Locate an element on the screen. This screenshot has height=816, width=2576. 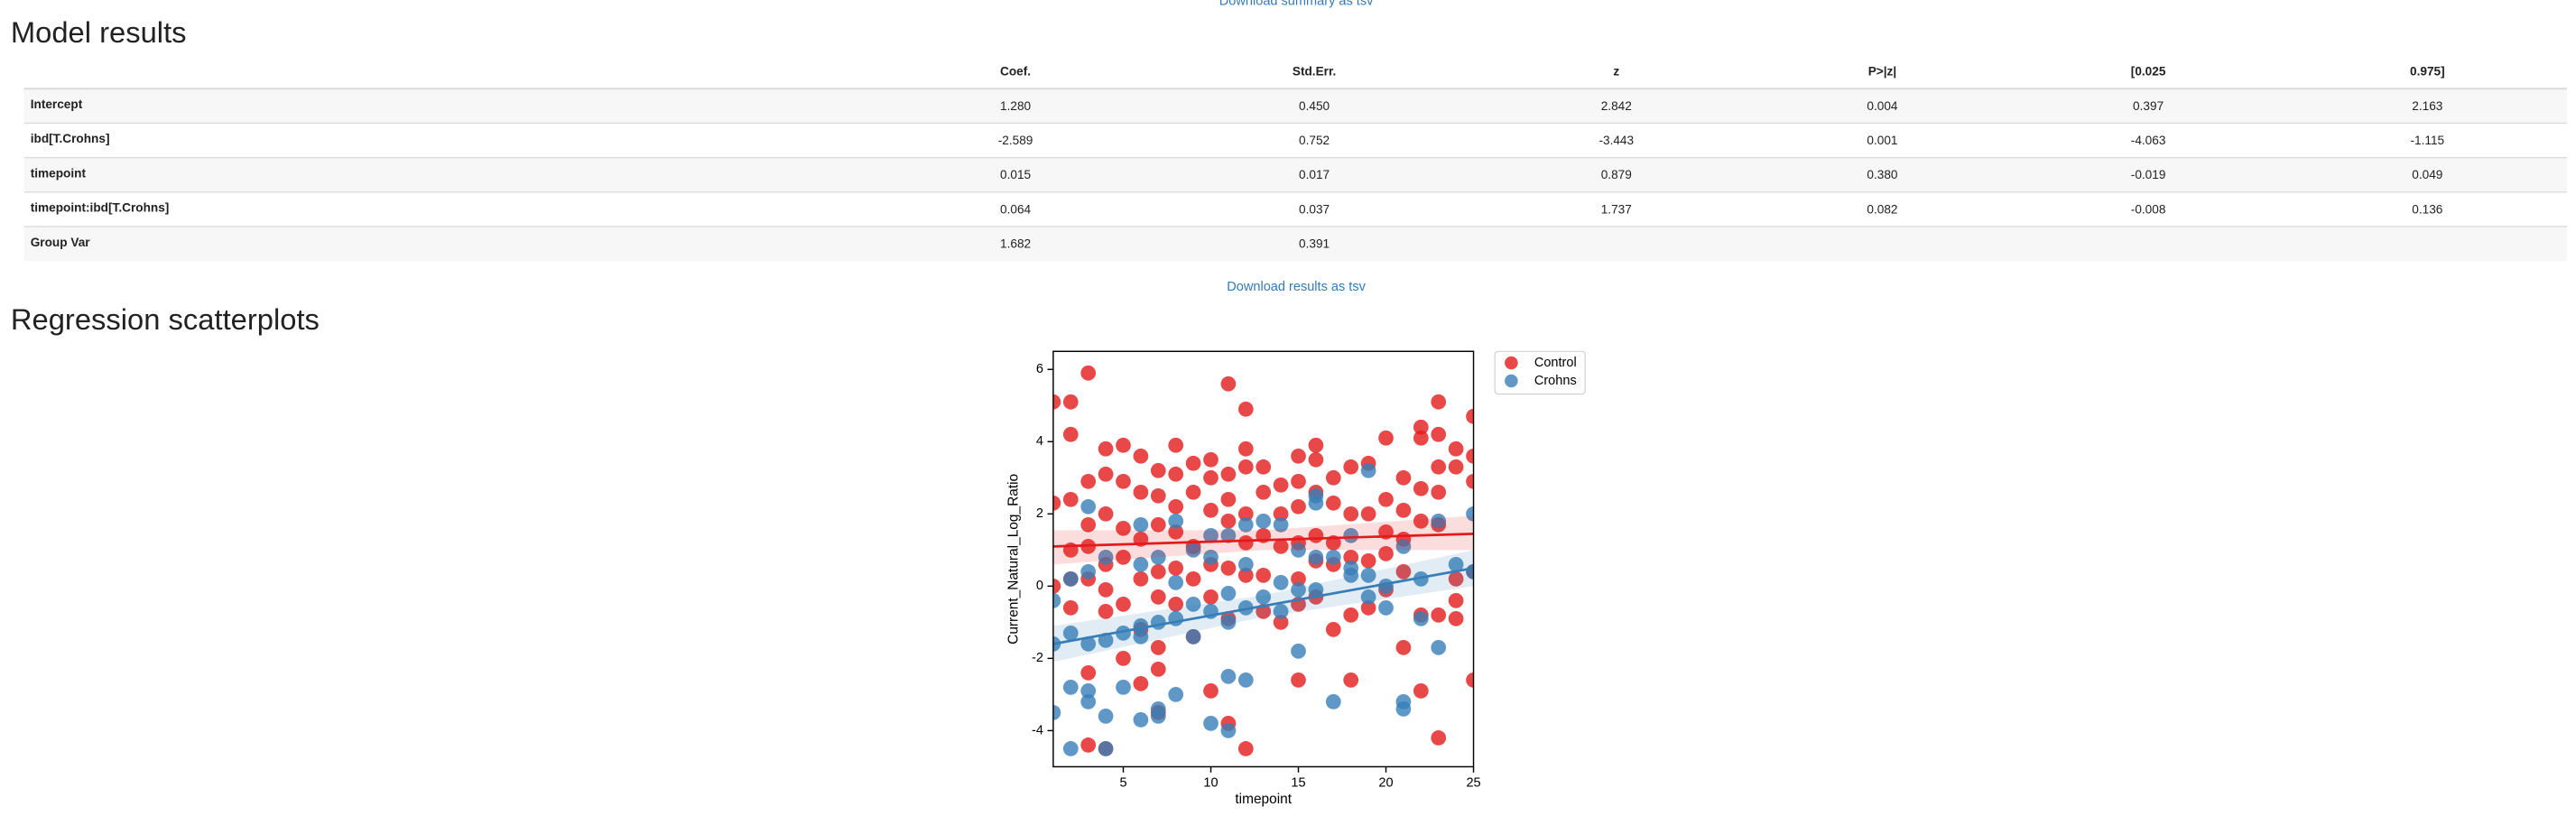
row-label: Intercept is located at coordinates (57, 104).